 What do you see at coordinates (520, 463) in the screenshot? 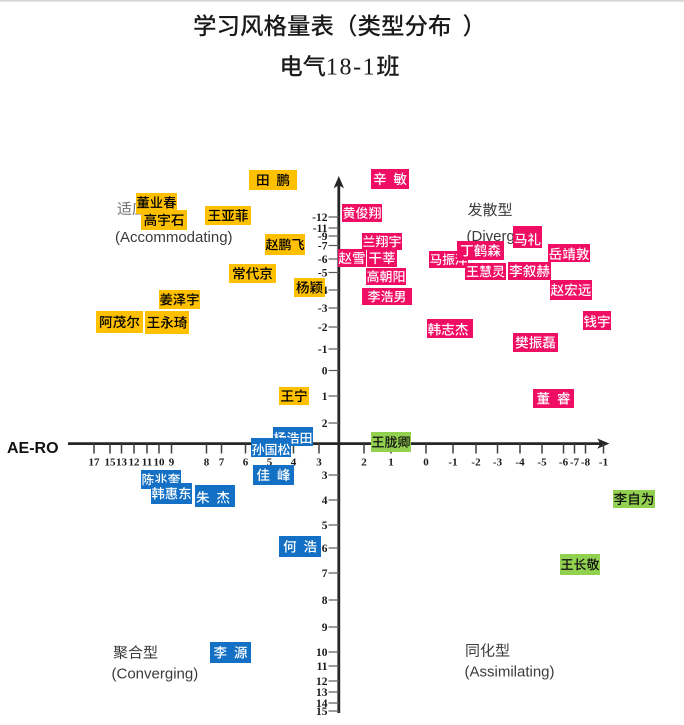
I see `svg-text: -4` at bounding box center [520, 463].